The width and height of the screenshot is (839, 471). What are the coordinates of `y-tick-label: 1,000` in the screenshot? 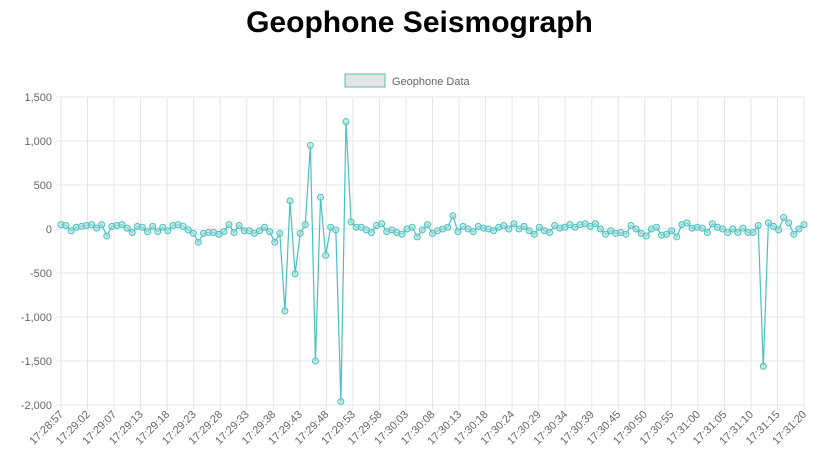 It's located at (38, 142).